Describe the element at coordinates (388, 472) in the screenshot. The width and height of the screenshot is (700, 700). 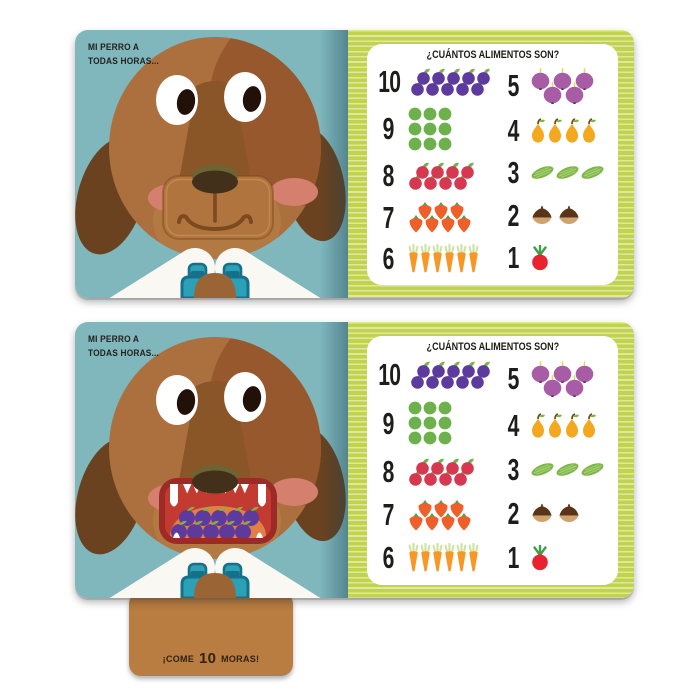
I see `count-number: 8` at that location.